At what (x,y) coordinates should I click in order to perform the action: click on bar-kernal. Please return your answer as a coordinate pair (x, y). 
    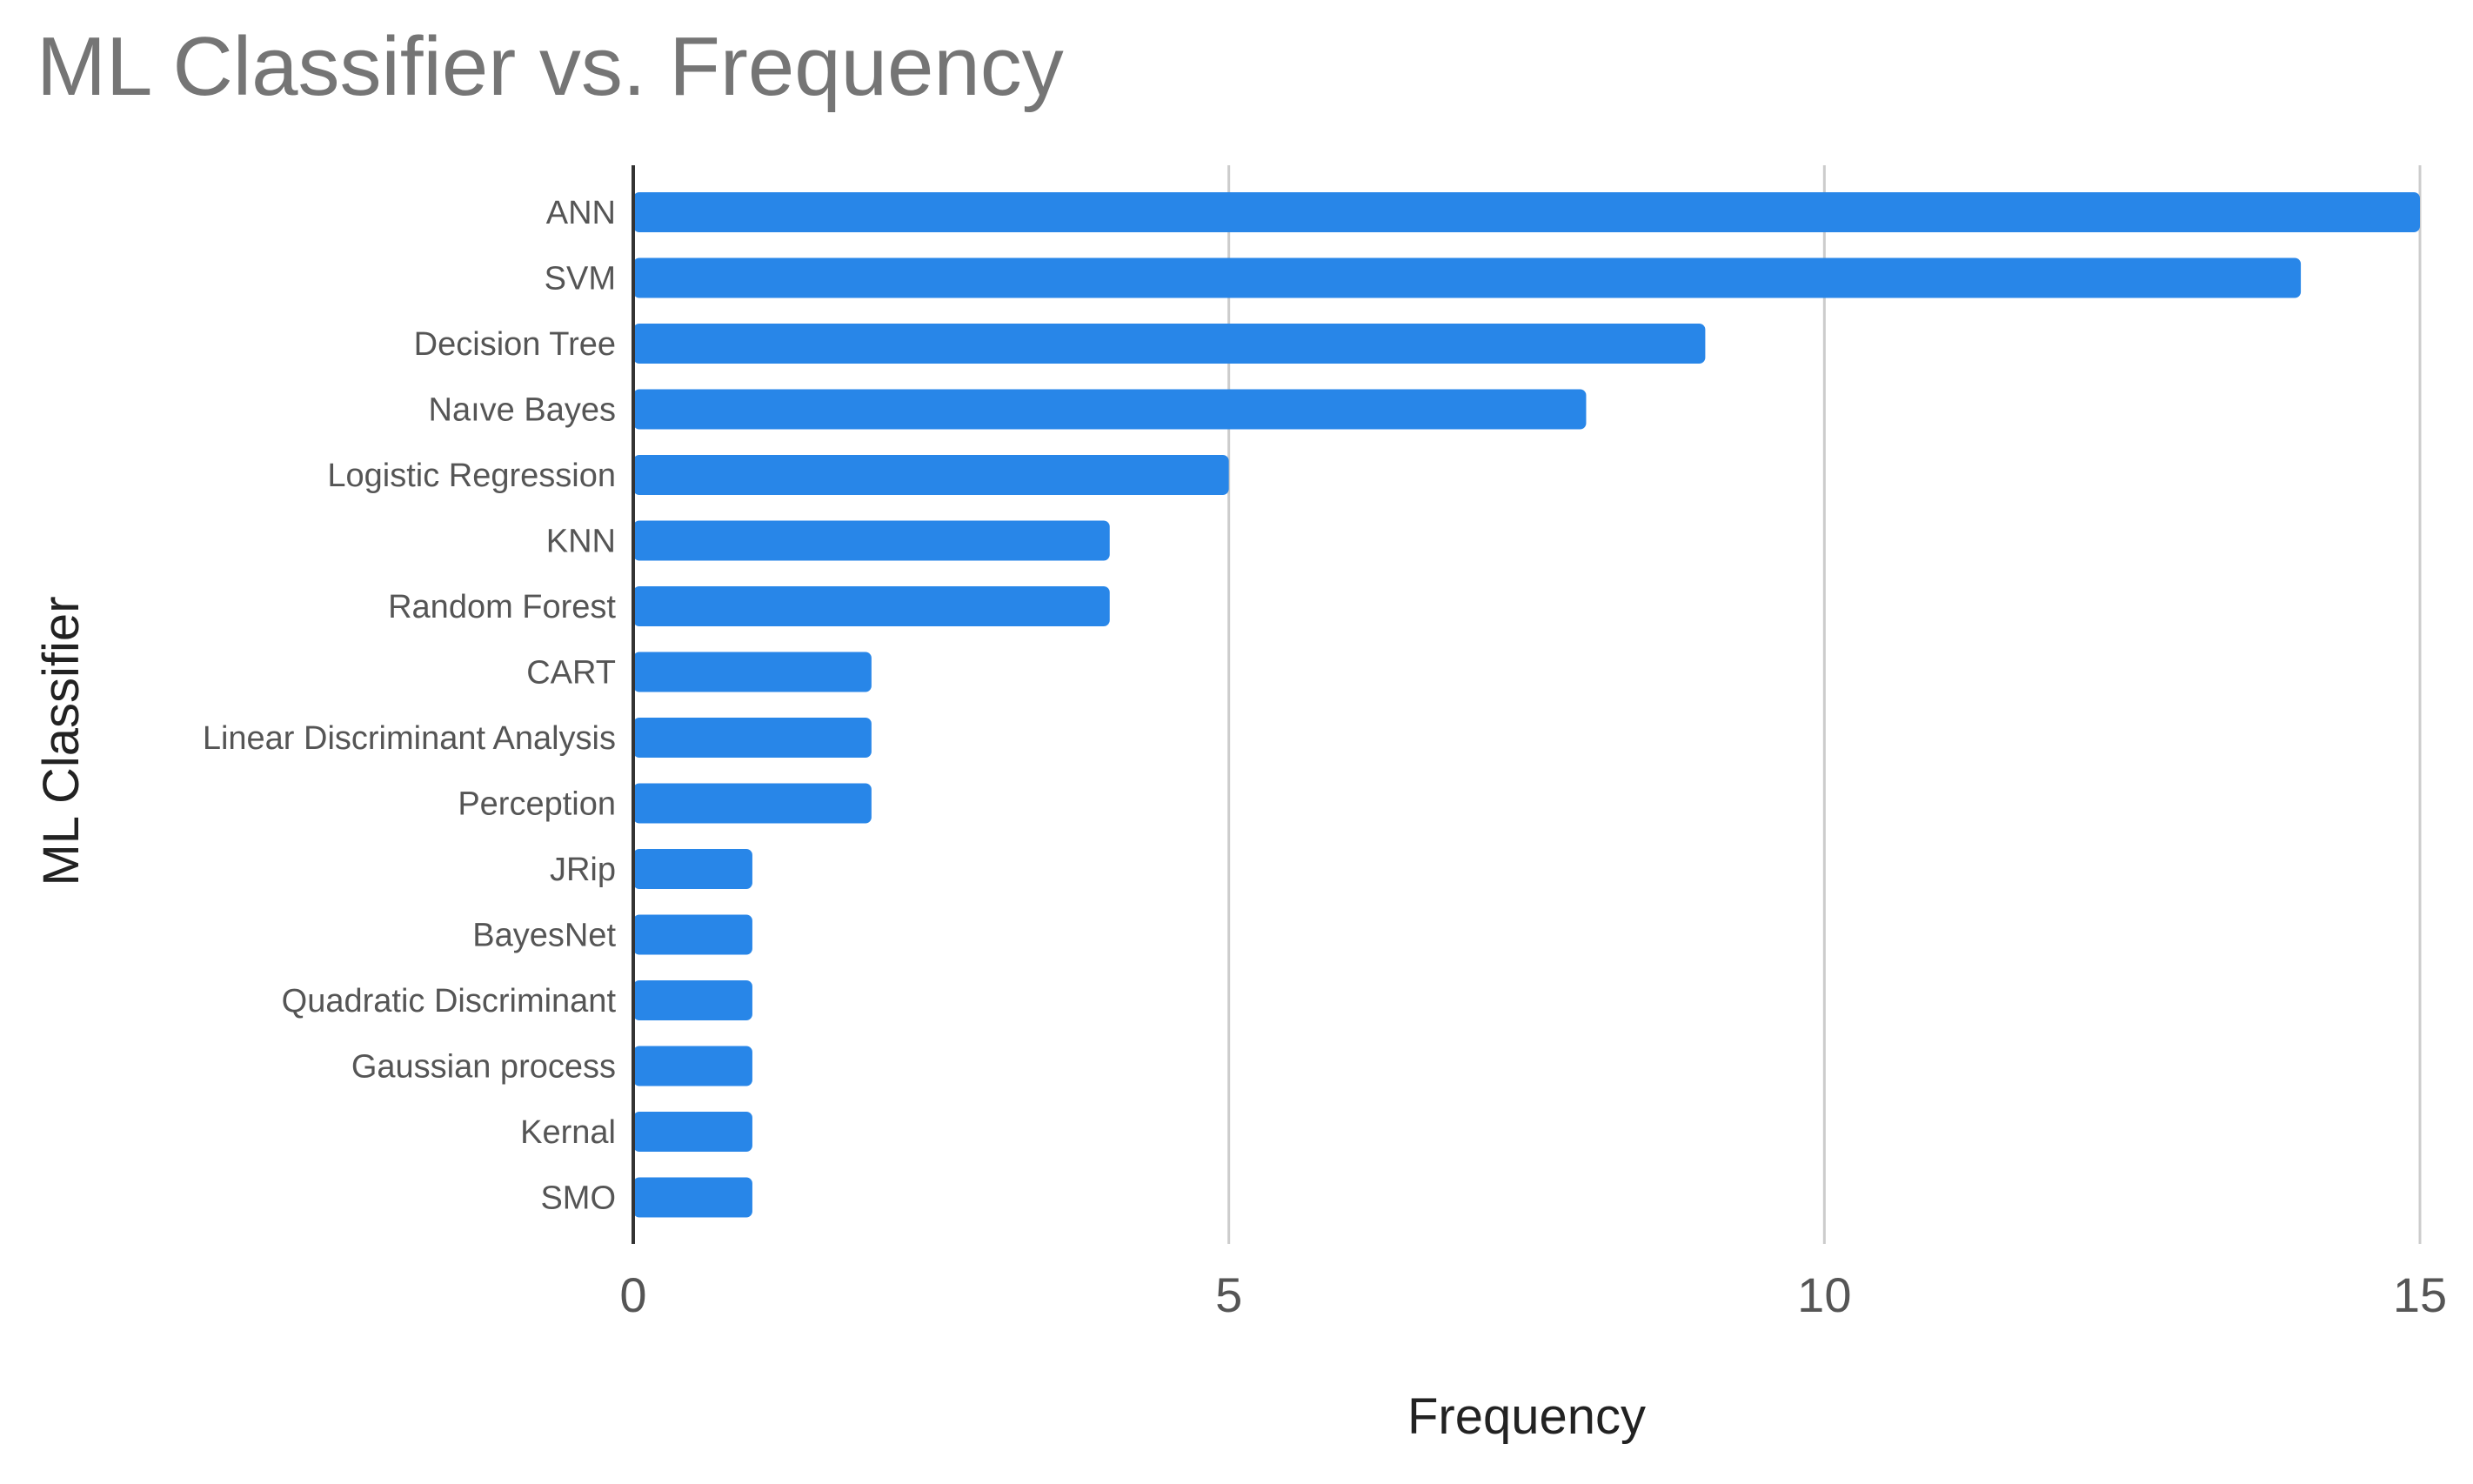
    Looking at the image, I should click on (692, 1132).